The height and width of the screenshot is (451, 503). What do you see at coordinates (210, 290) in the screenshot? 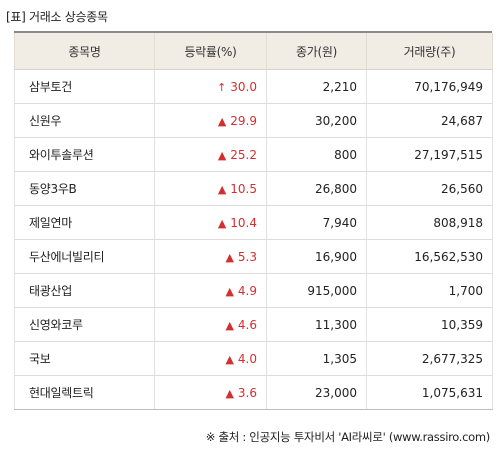
I see `change-rate-cell: ▲ 4.9` at bounding box center [210, 290].